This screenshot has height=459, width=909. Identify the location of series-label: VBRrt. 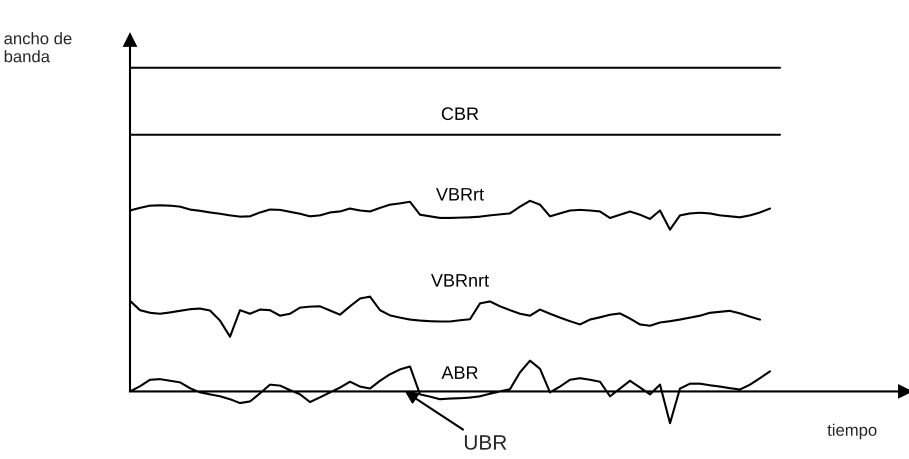
(460, 194).